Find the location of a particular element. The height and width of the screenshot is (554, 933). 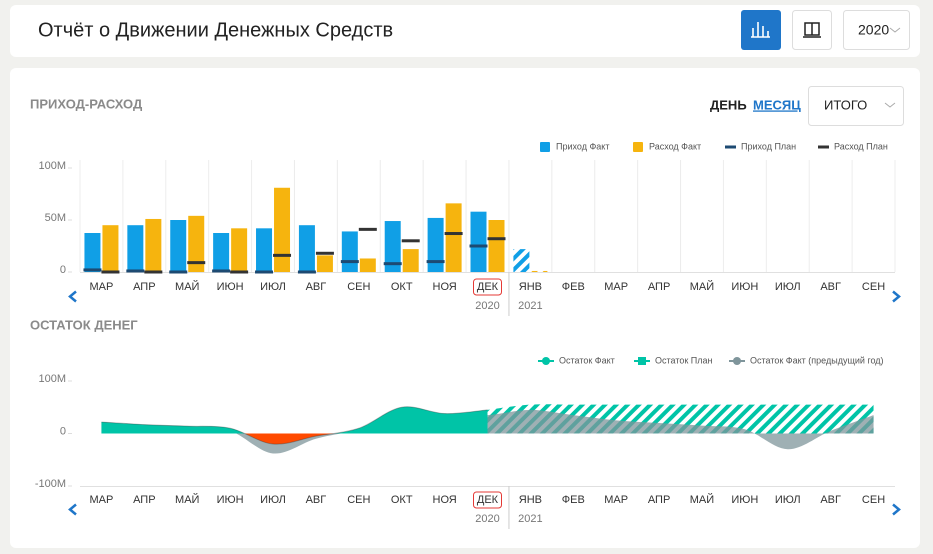

chart-title: ПРИХОД-РАСХОД is located at coordinates (86, 103).